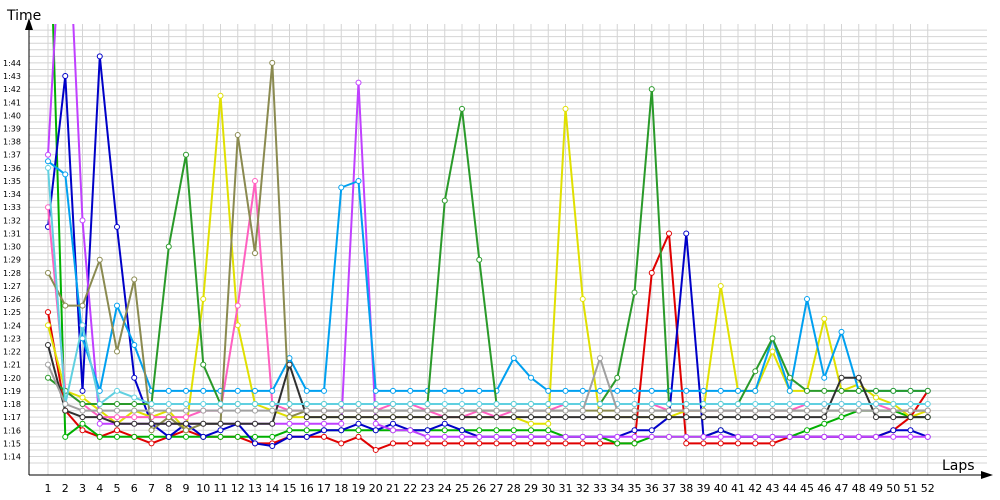  What do you see at coordinates (566, 488) in the screenshot?
I see `x-tick-label: 31` at bounding box center [566, 488].